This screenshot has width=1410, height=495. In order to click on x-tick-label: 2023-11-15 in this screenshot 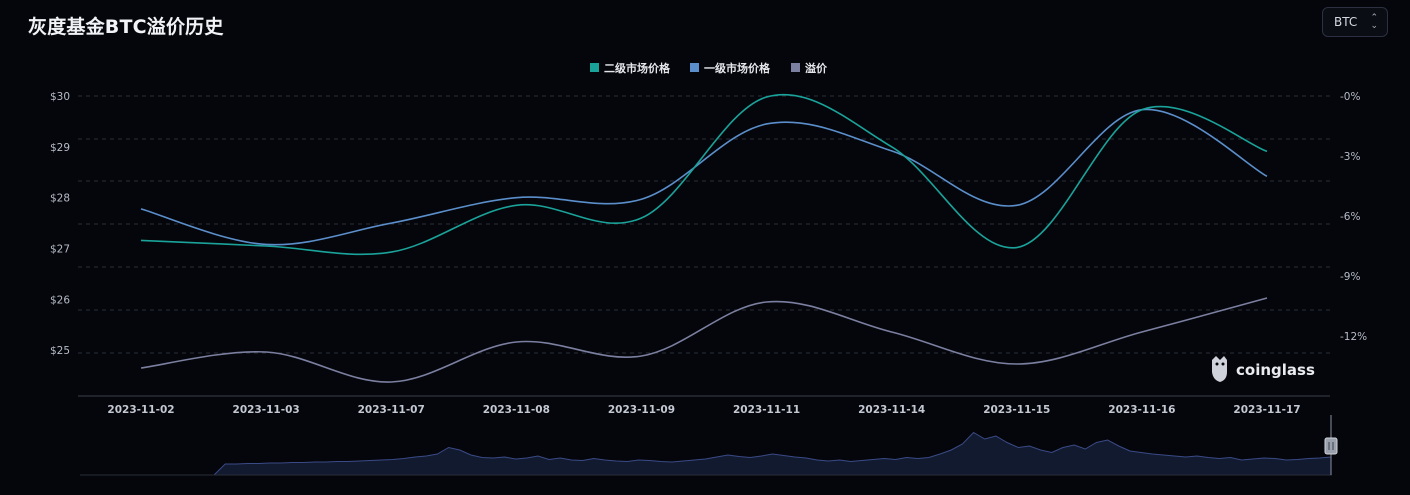, I will do `click(1016, 410)`.